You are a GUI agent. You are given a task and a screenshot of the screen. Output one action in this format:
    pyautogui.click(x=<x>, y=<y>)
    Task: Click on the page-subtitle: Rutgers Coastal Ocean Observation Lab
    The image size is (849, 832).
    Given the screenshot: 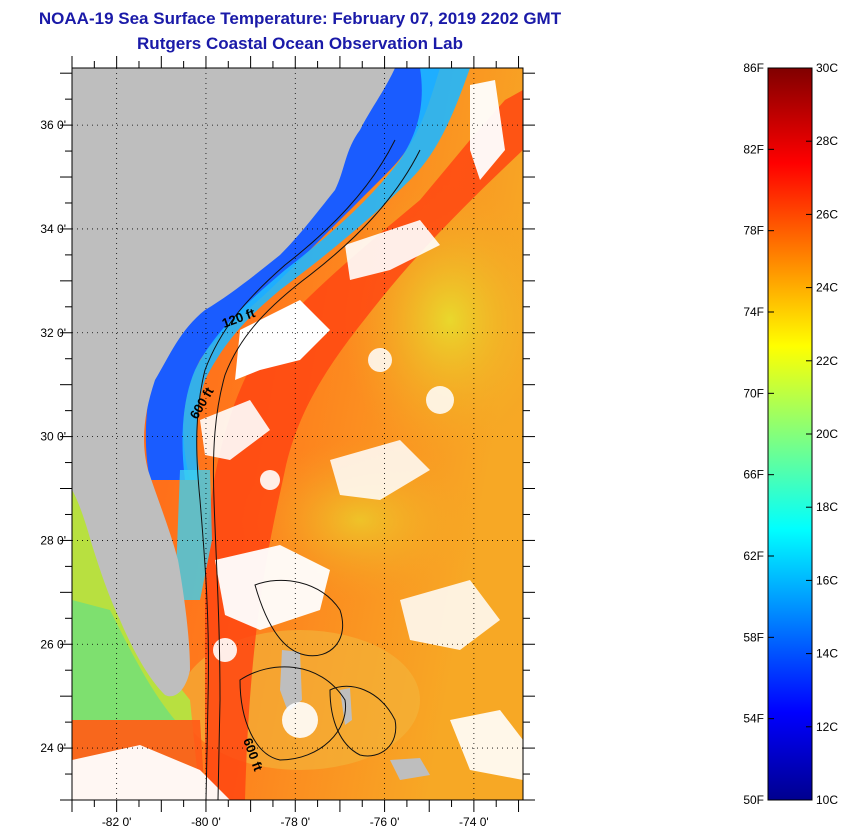 What is the action you would take?
    pyautogui.click(x=300, y=43)
    